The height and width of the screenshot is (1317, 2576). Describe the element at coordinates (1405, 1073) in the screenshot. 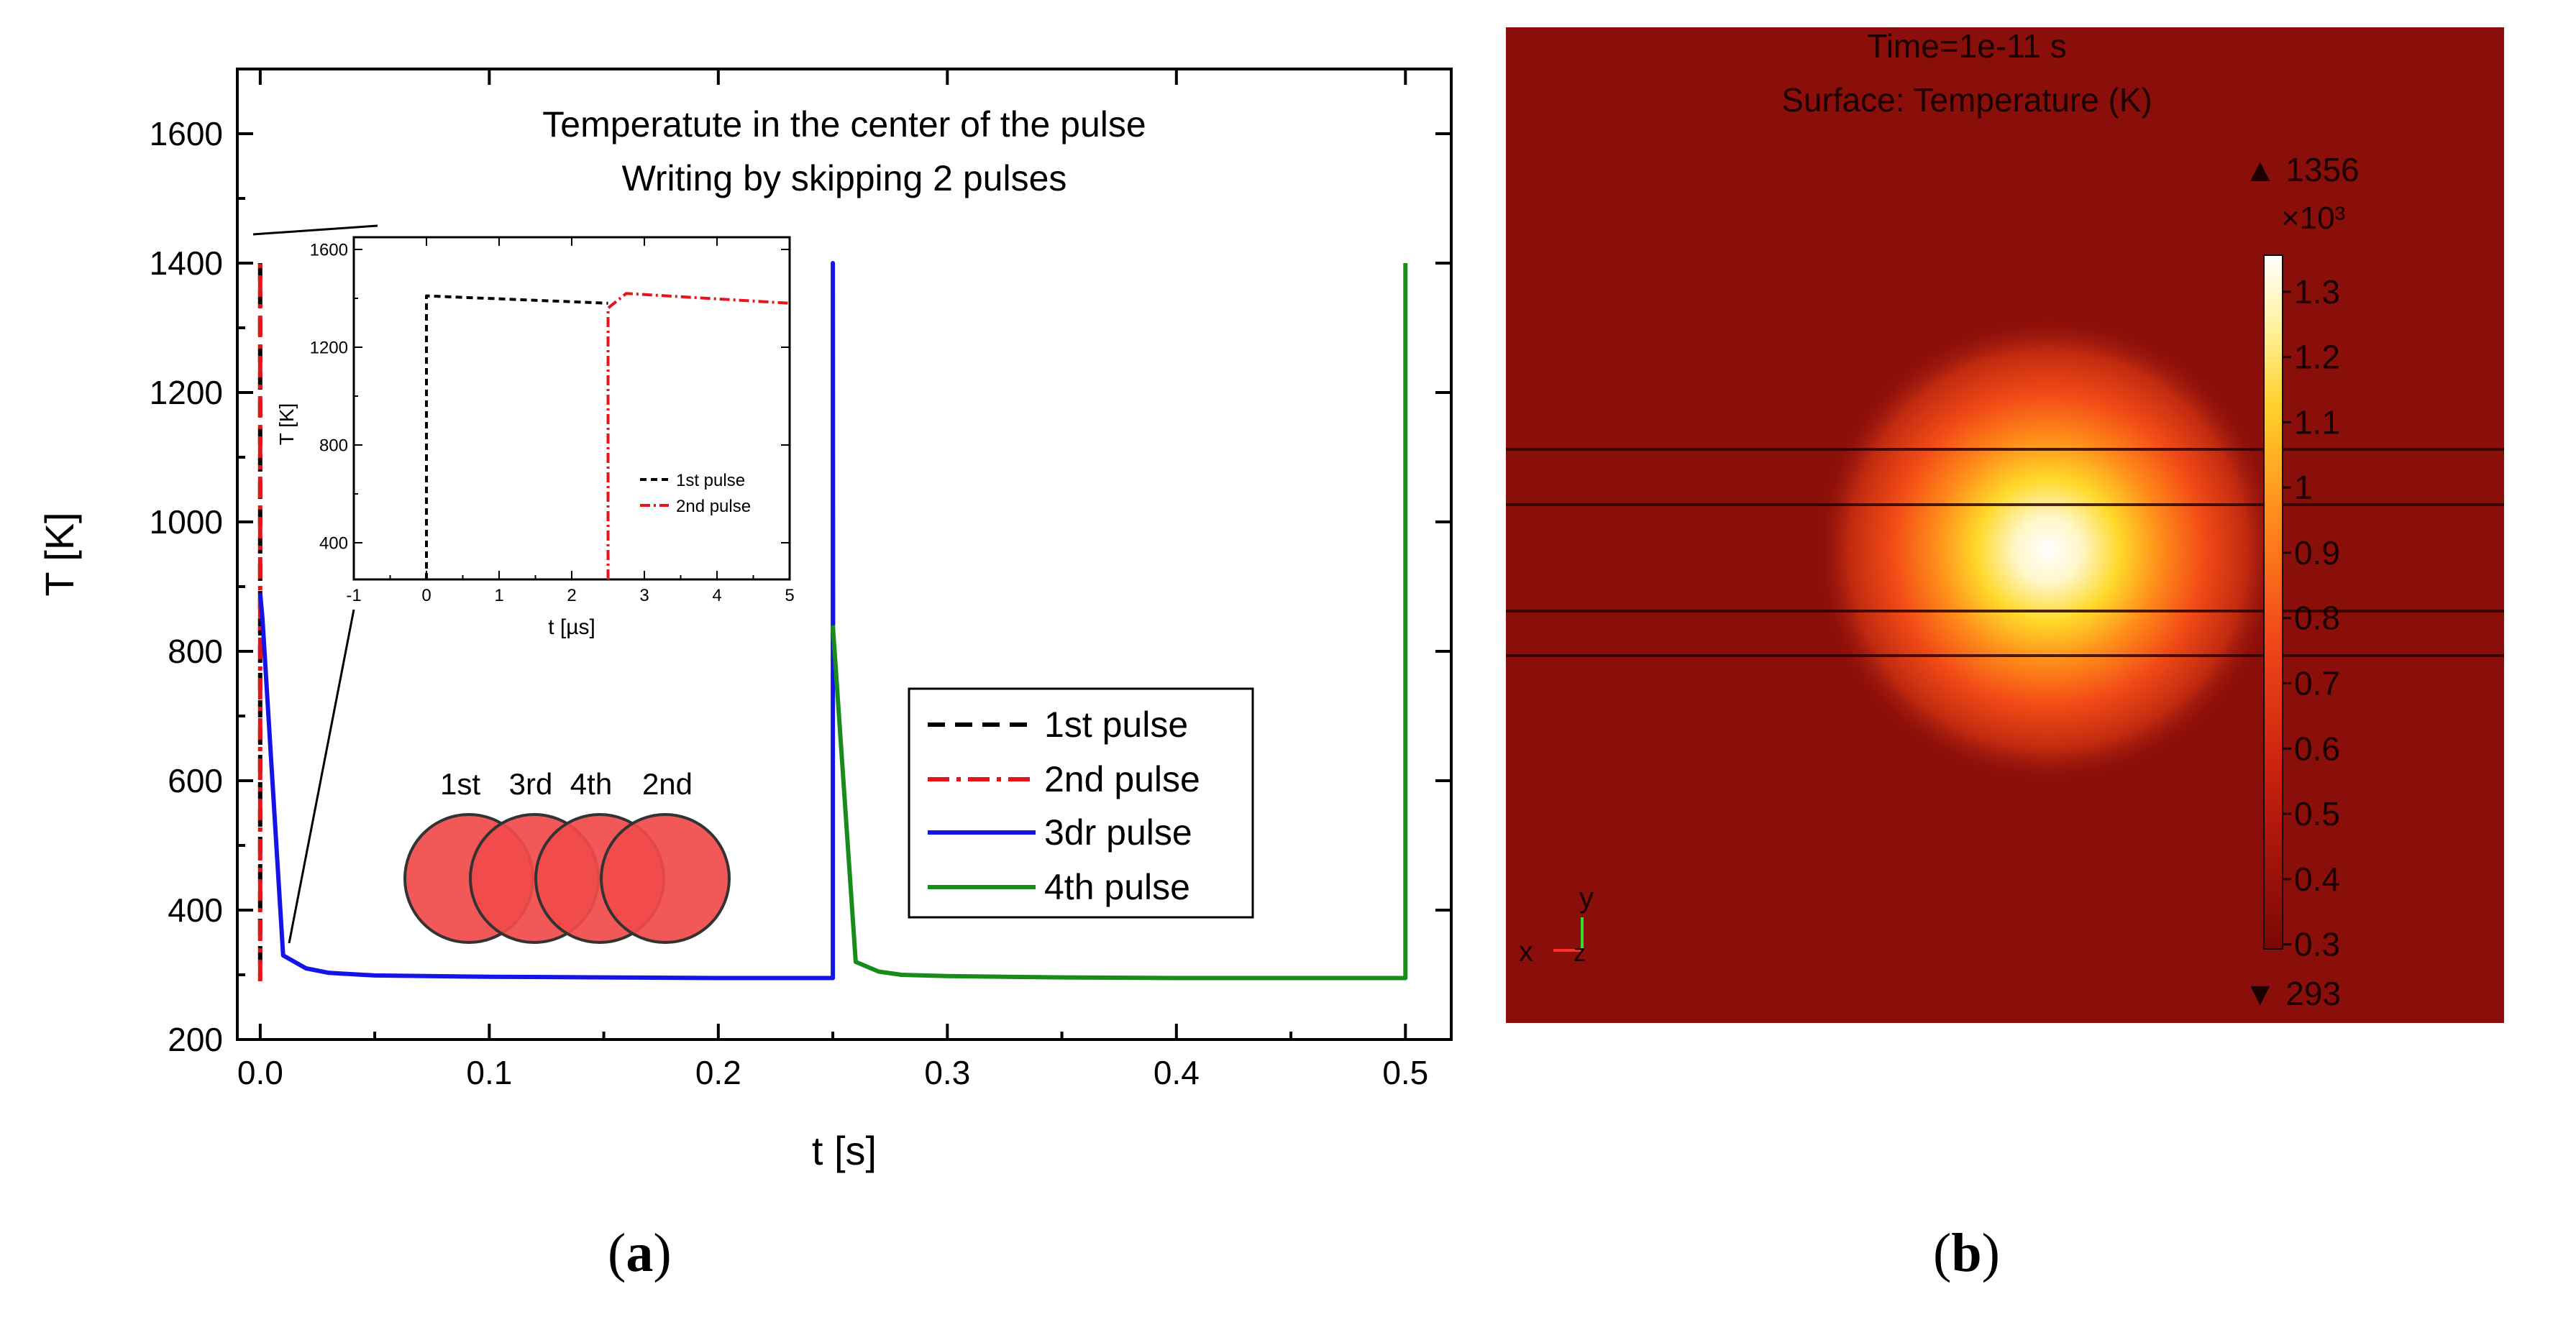

I see `main-xtick-label: 0.5` at that location.